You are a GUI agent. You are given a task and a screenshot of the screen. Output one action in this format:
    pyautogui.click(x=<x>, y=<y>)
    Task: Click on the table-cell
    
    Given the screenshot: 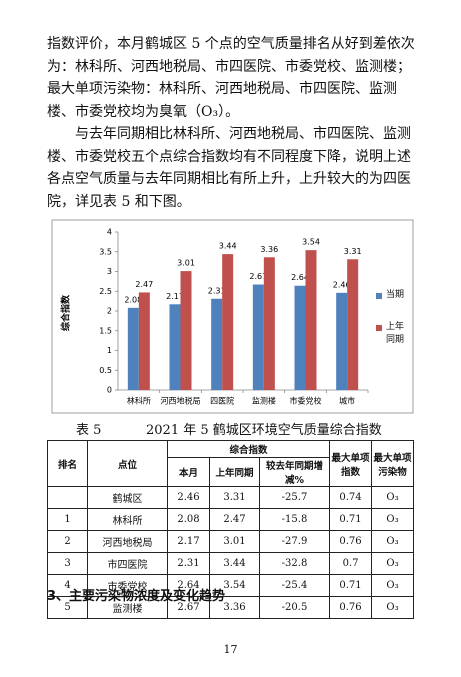 What is the action you would take?
    pyautogui.click(x=67, y=497)
    